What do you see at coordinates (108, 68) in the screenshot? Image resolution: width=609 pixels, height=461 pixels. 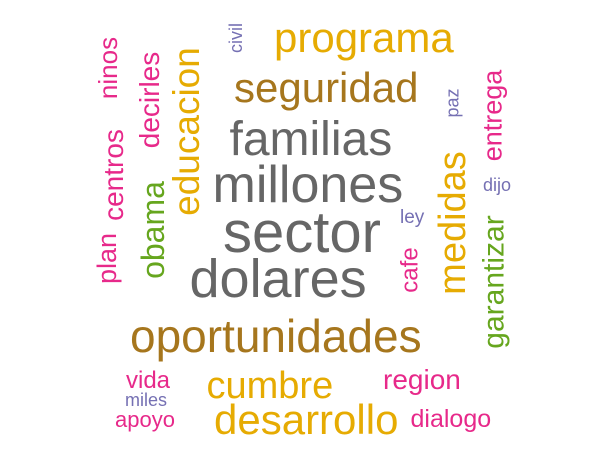 I see `word-ninos: ninos` at bounding box center [108, 68].